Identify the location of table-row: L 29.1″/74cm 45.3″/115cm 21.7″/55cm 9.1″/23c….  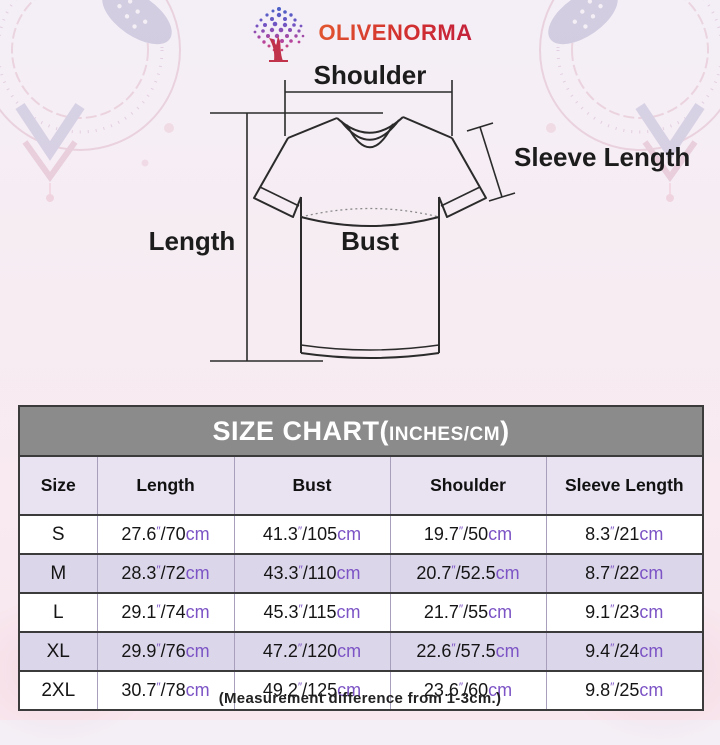
(361, 613).